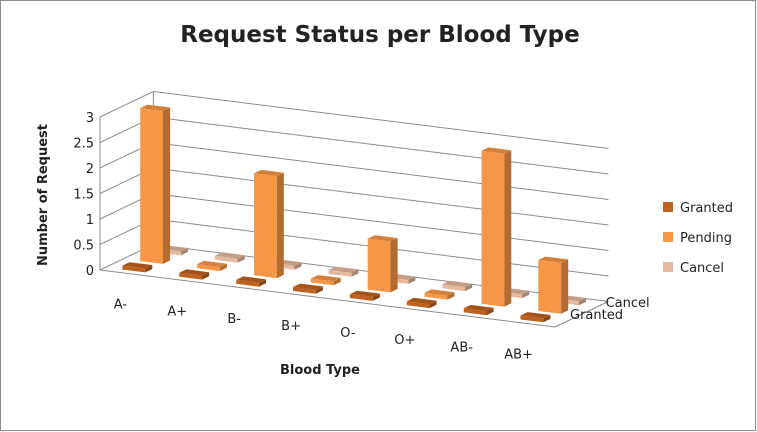  I want to click on bar-granted-A-, so click(137, 267).